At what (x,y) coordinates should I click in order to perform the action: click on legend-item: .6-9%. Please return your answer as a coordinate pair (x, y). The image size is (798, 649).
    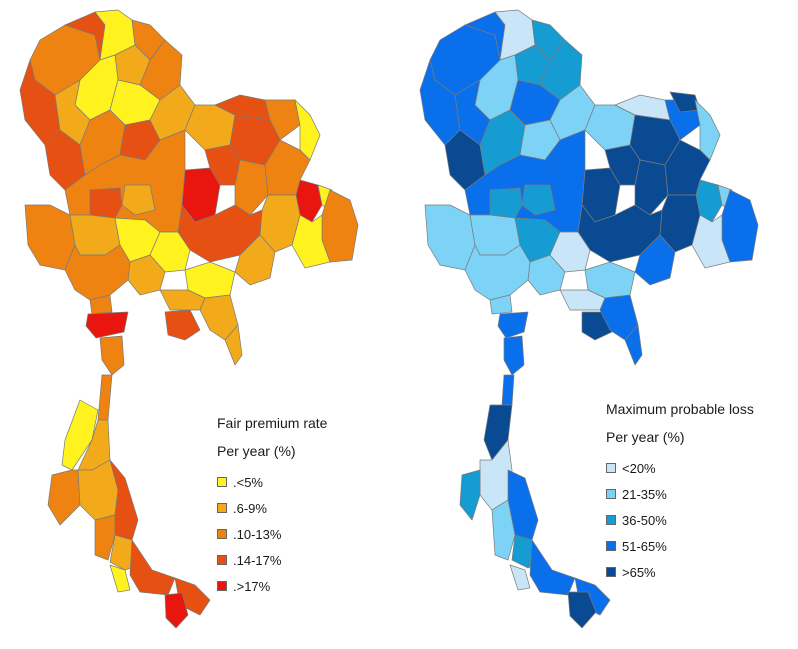
    Looking at the image, I should click on (272, 508).